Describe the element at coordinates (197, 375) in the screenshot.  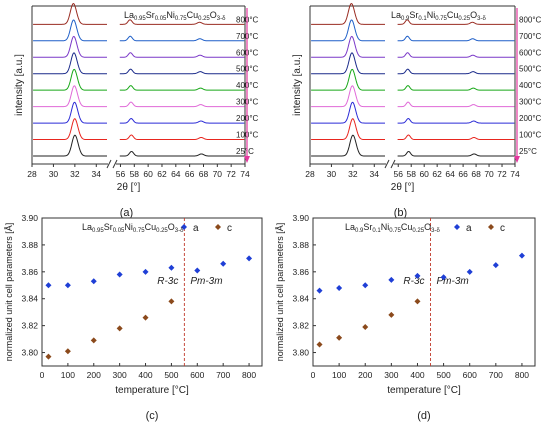
I see `x-tick-label: 600` at that location.